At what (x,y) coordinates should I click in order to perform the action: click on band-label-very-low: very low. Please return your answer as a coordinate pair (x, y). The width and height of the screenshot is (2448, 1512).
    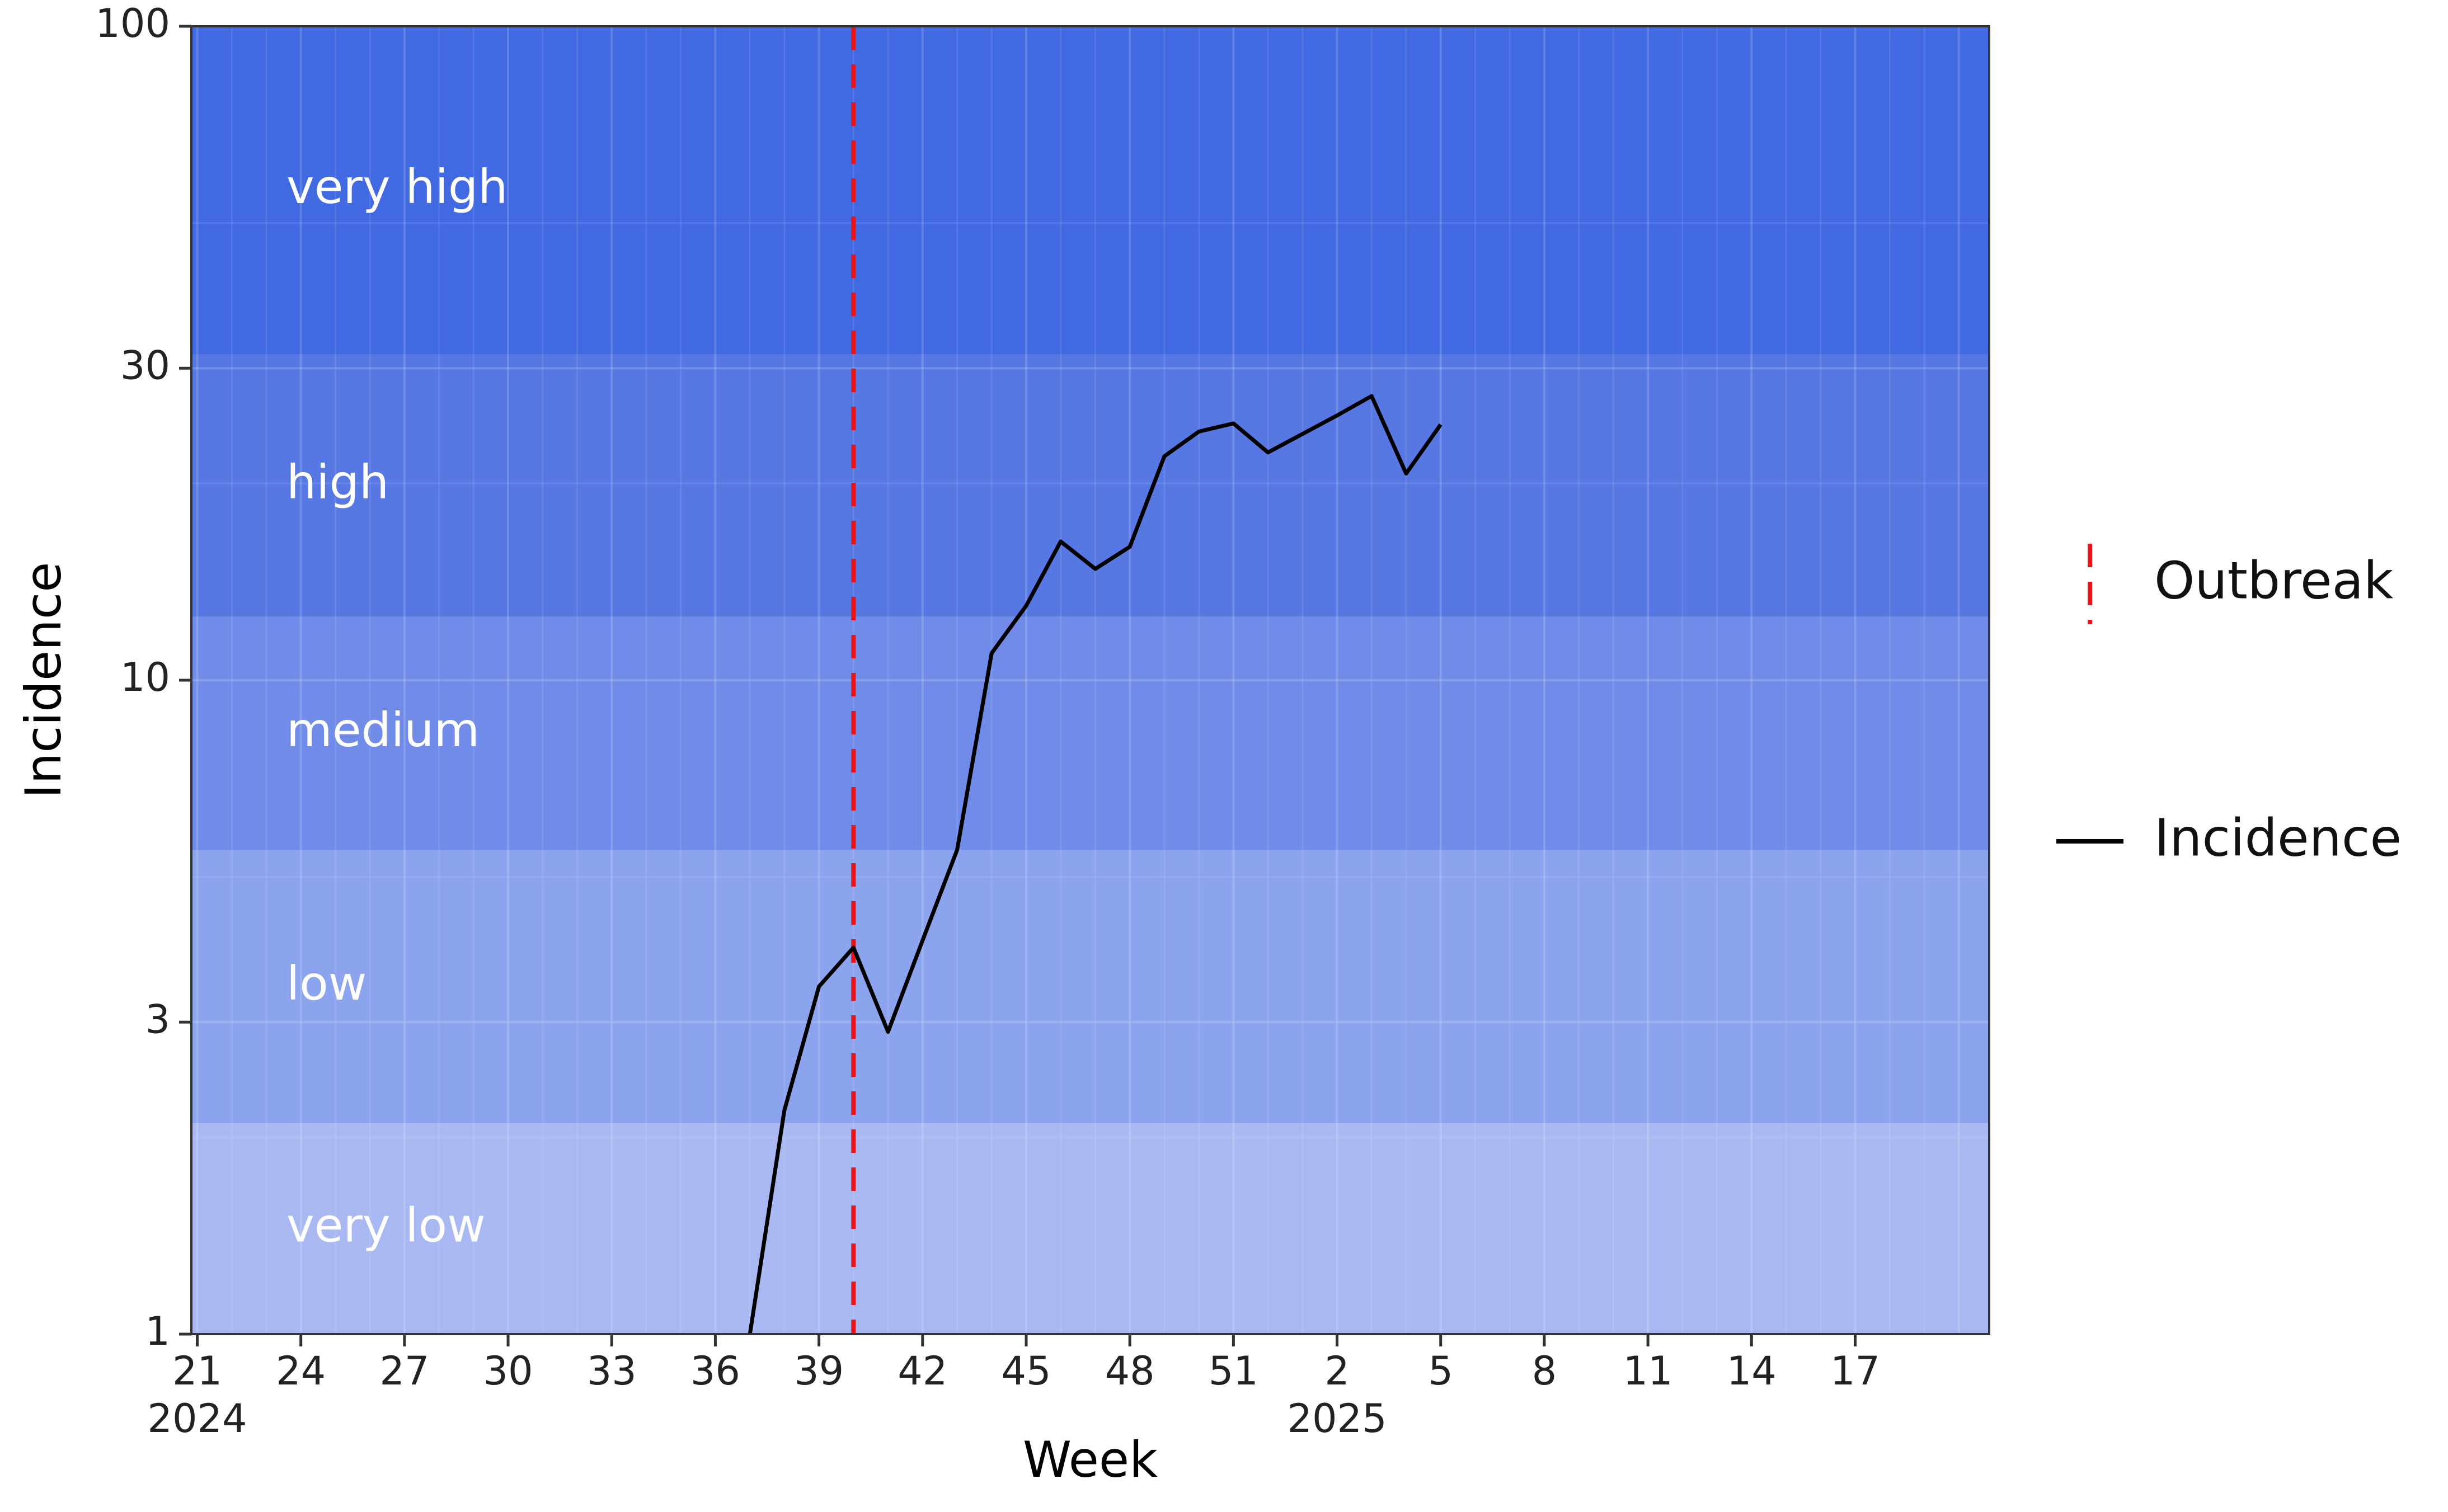
    Looking at the image, I should click on (386, 1226).